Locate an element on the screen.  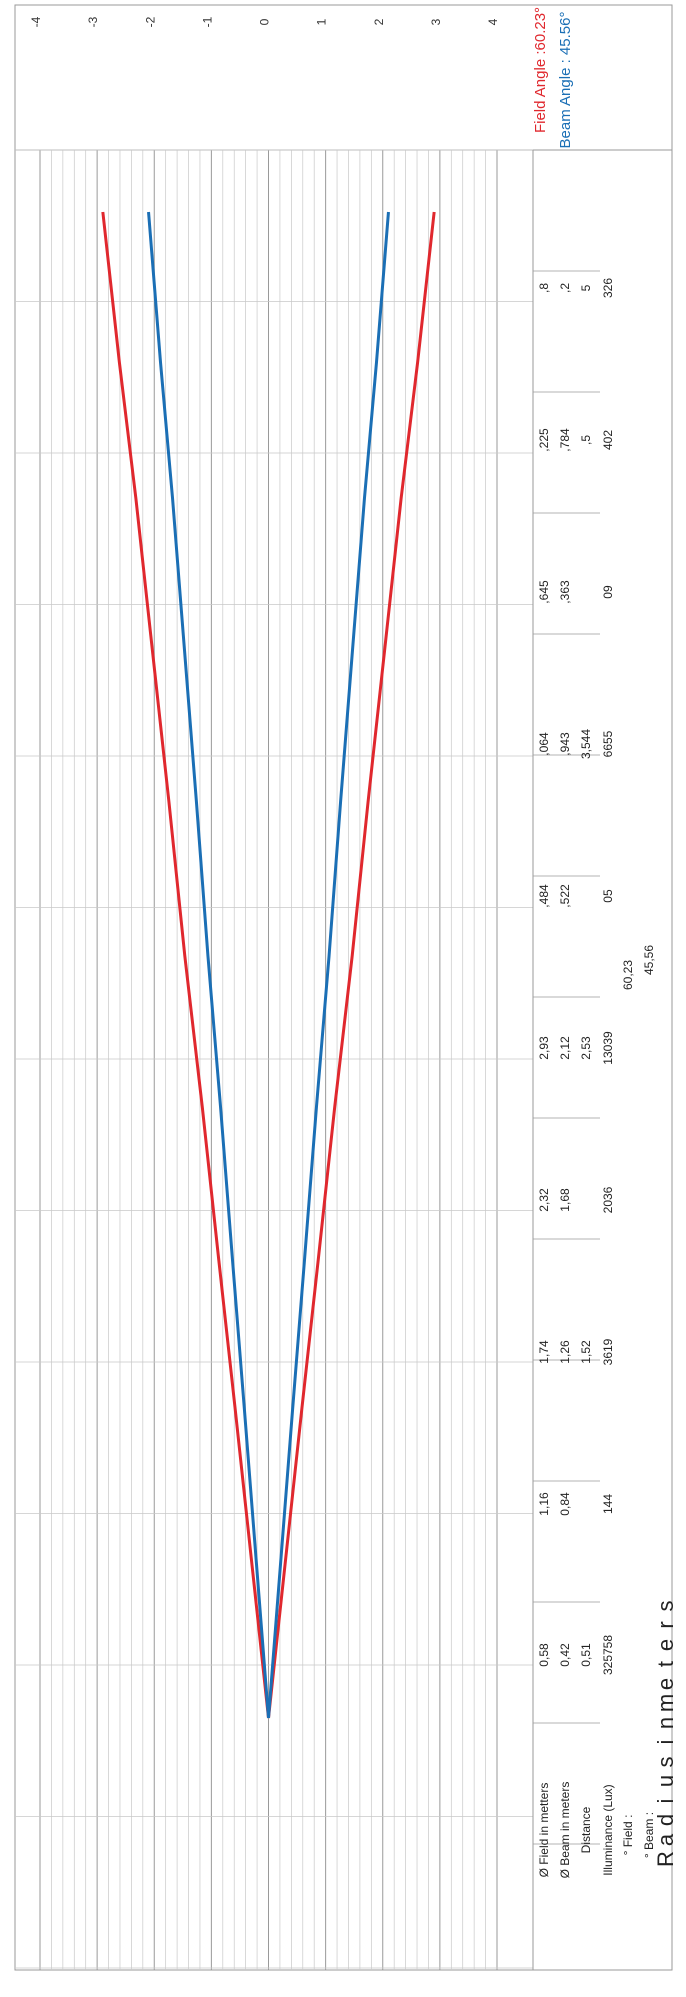
table-cell: ,225 is located at coordinates (544, 440).